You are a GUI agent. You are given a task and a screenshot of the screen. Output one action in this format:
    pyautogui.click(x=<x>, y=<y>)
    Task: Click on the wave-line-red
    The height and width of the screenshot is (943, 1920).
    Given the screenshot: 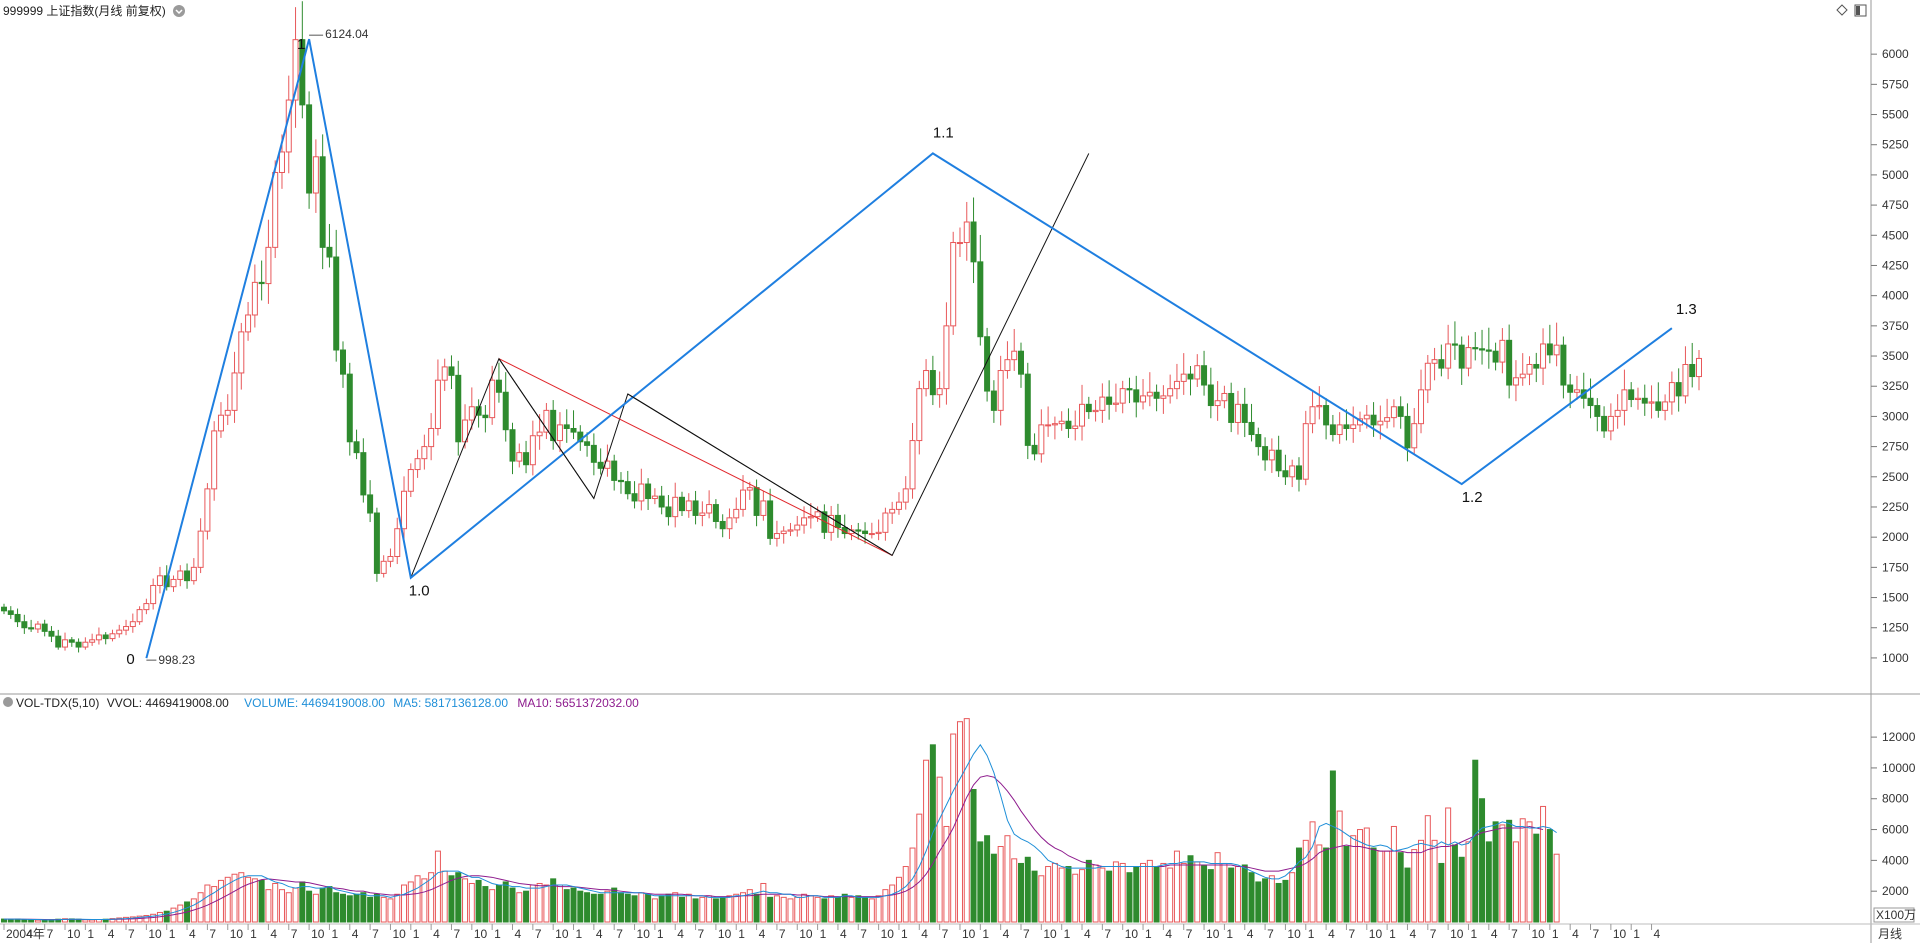 What is the action you would take?
    pyautogui.click(x=695, y=457)
    